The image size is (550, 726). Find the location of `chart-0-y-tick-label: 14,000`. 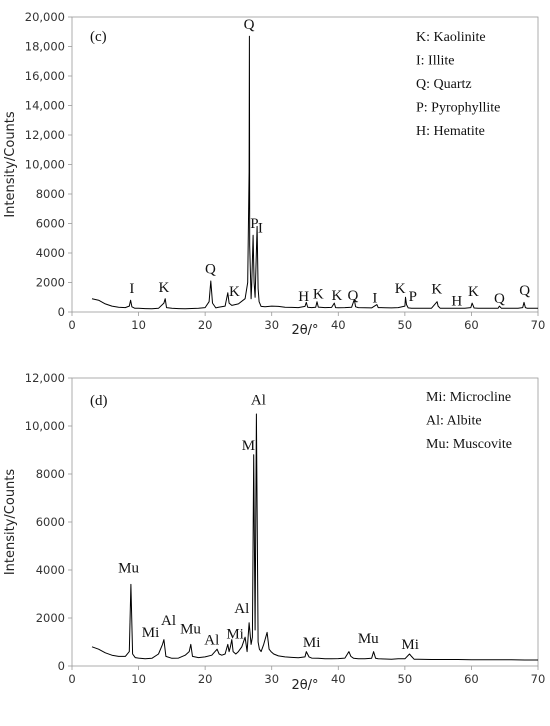

chart-0-y-tick-label: 14,000 is located at coordinates (45, 106).